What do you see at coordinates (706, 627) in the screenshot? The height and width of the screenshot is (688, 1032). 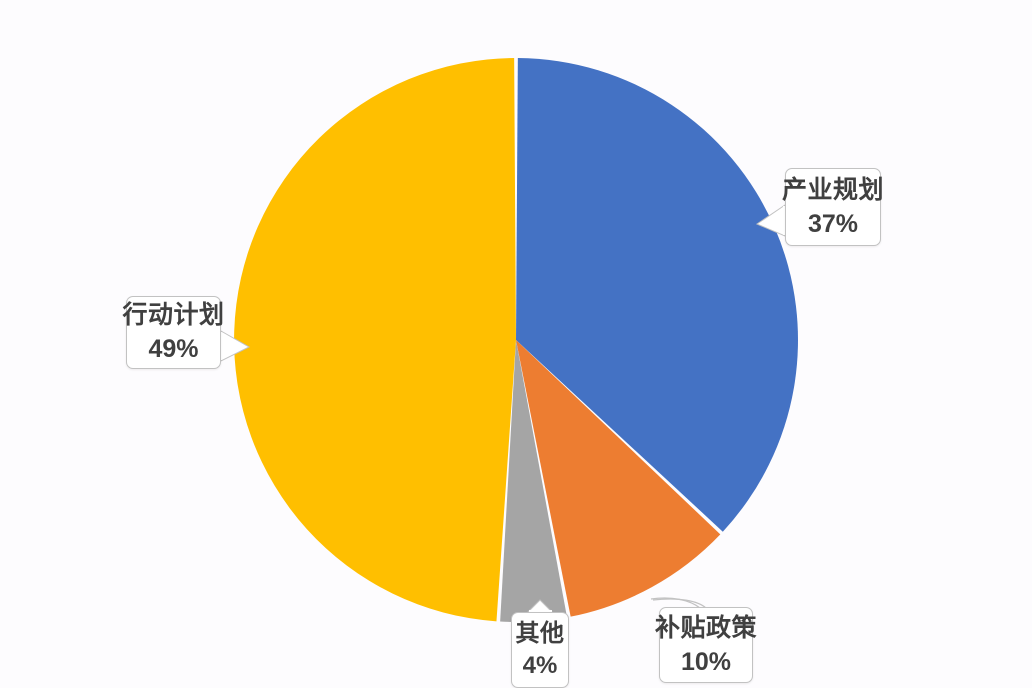 I see `callout-subsidy-label: 补贴政策` at bounding box center [706, 627].